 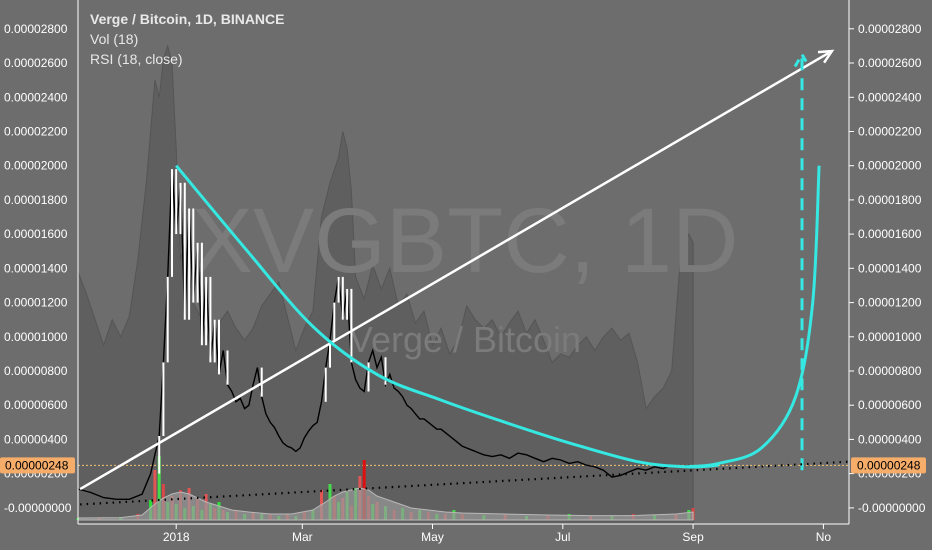 What do you see at coordinates (36, 166) in the screenshot?
I see `y-tick-label-left: 0.00002000` at bounding box center [36, 166].